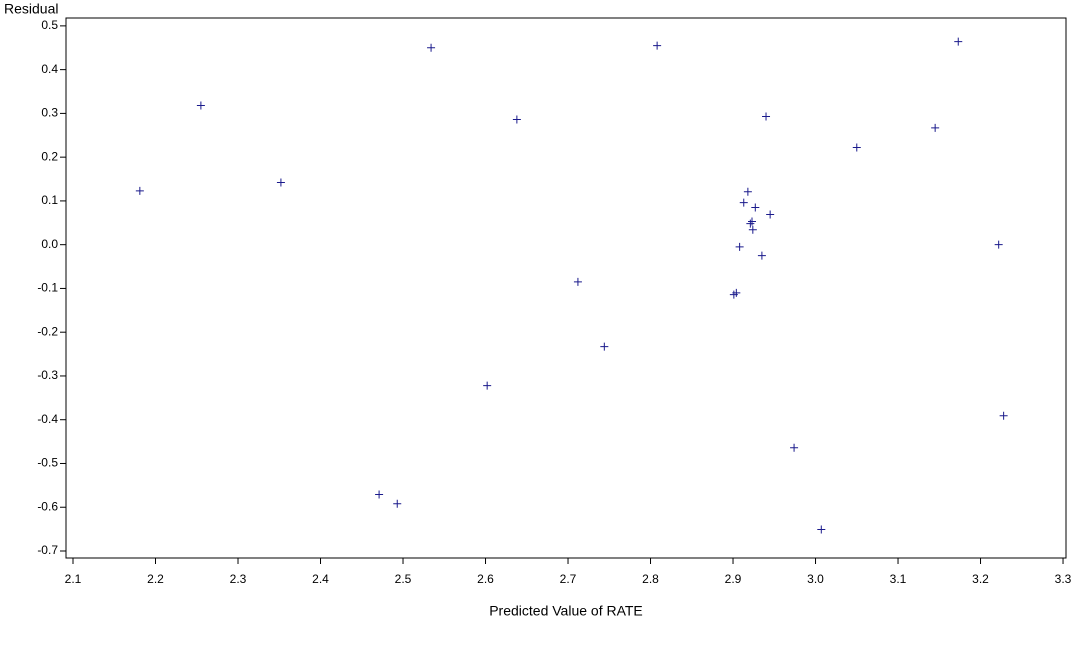 The height and width of the screenshot is (650, 1088). What do you see at coordinates (49, 113) in the screenshot?
I see `y-tick-label: 0.3` at bounding box center [49, 113].